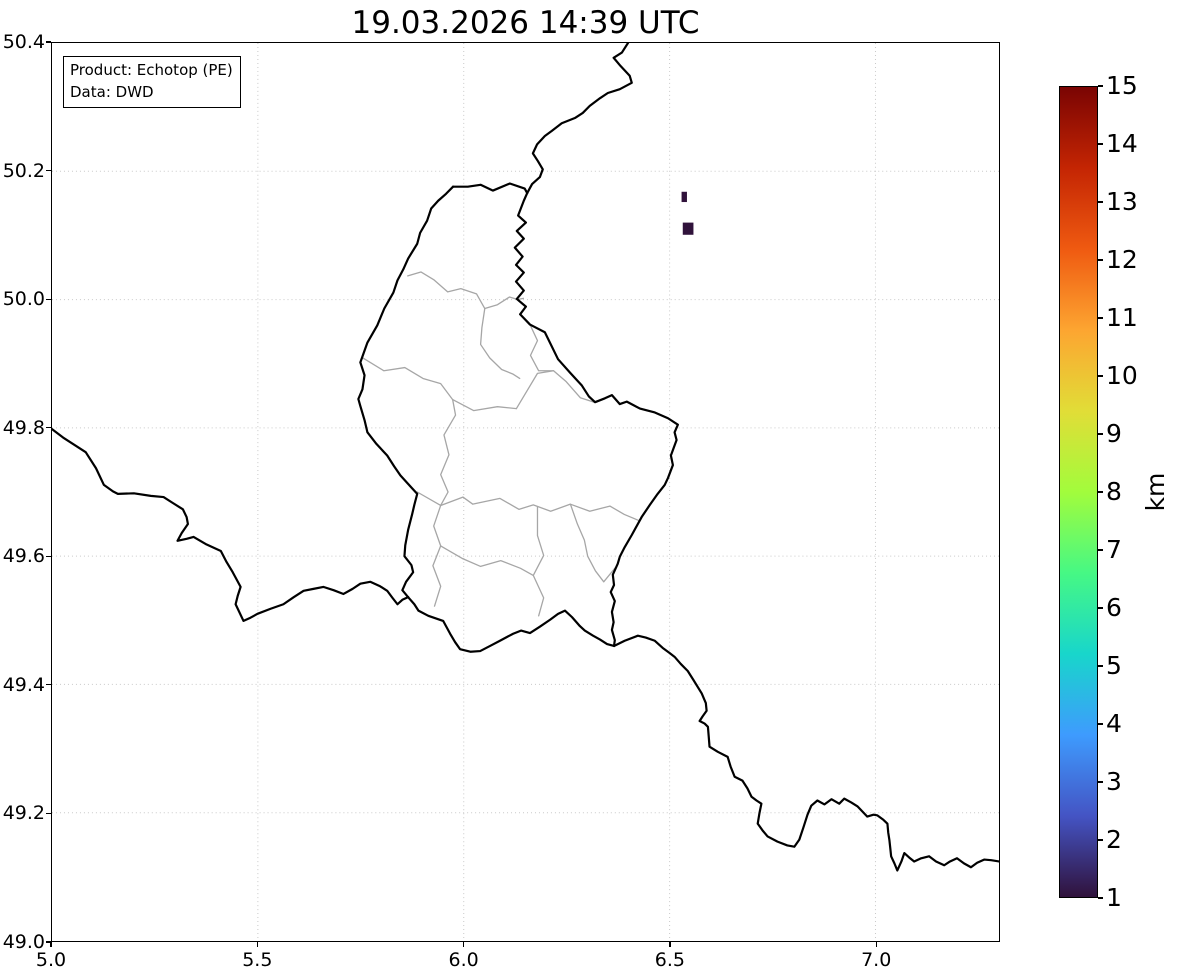 This screenshot has width=1178, height=976. I want to click on colorbar-tick-label: 10, so click(1122, 375).